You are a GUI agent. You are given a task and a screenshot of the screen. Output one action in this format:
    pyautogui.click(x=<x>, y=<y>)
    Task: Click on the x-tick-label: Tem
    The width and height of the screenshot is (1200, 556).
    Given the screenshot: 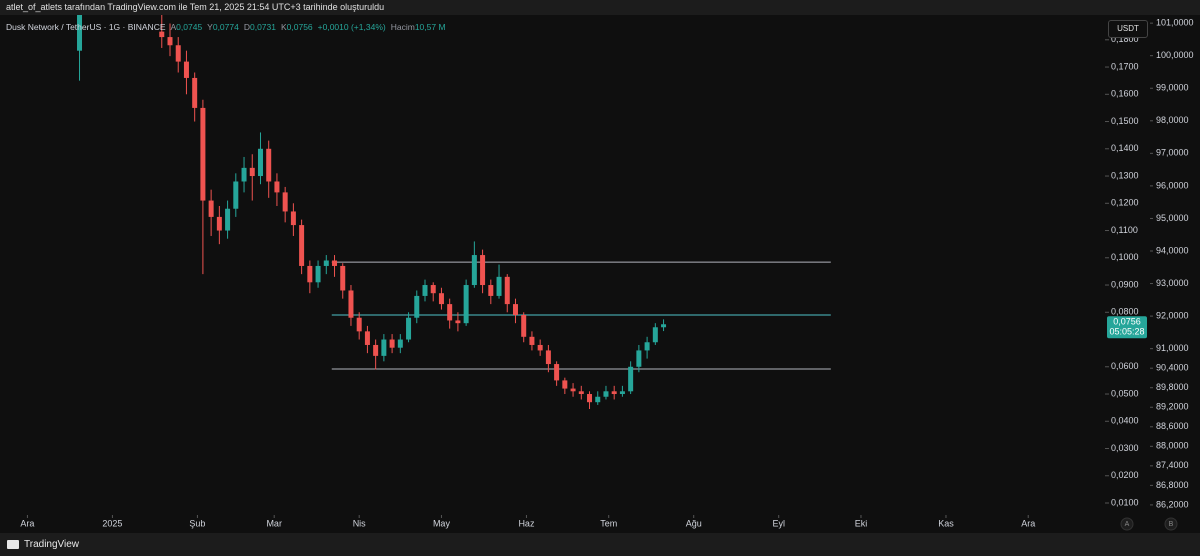 What is the action you would take?
    pyautogui.click(x=608, y=523)
    